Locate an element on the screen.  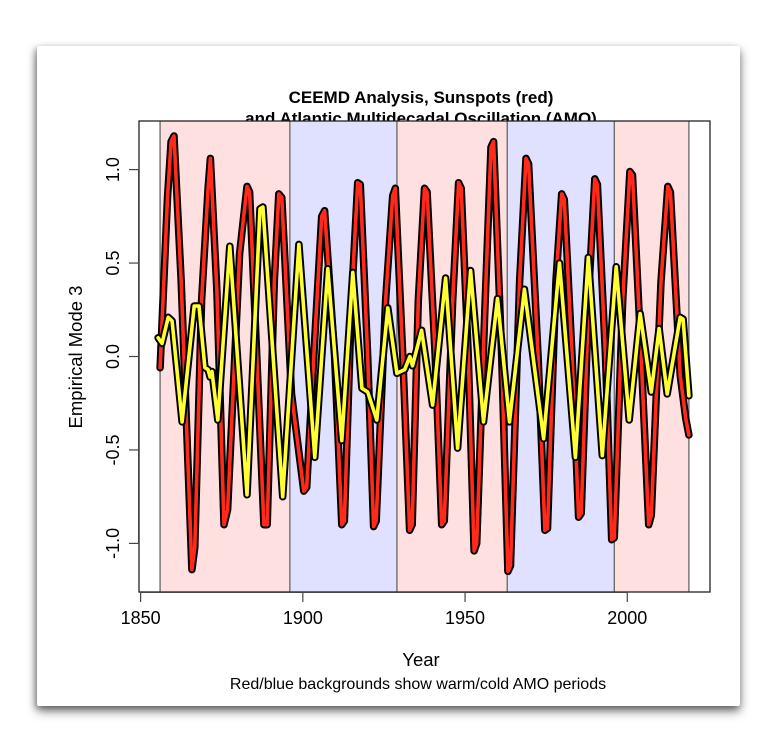
y-tick-label: 0.5 is located at coordinates (113, 263).